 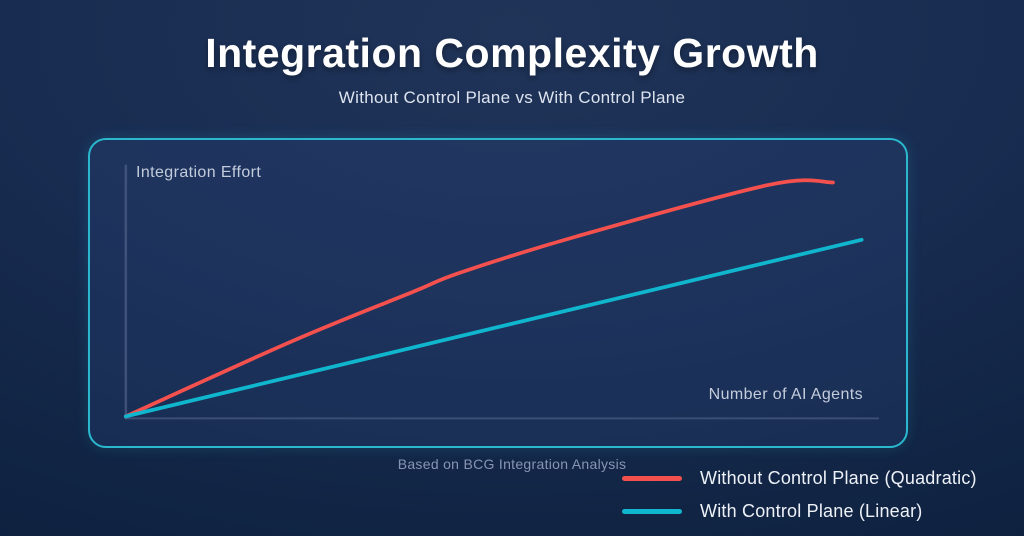 I want to click on x-axis-label: Number of AI Agents, so click(x=785, y=394).